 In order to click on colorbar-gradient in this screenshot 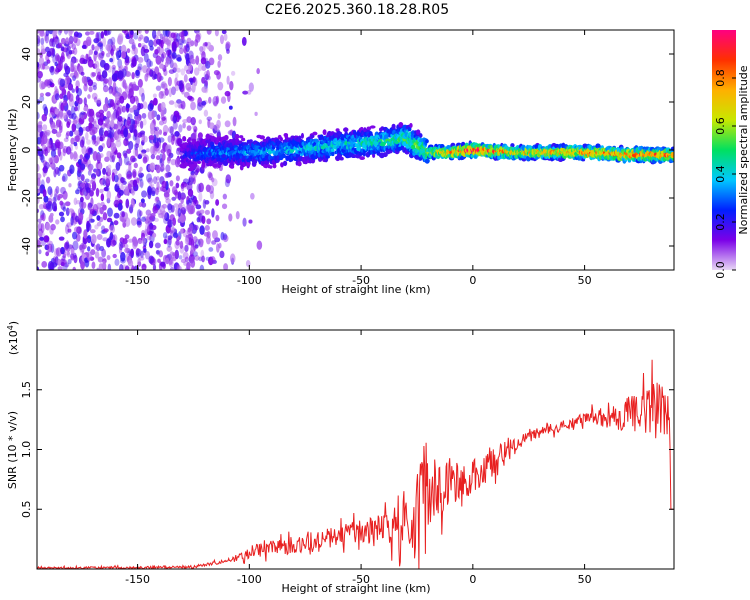, I will do `click(724, 150)`.